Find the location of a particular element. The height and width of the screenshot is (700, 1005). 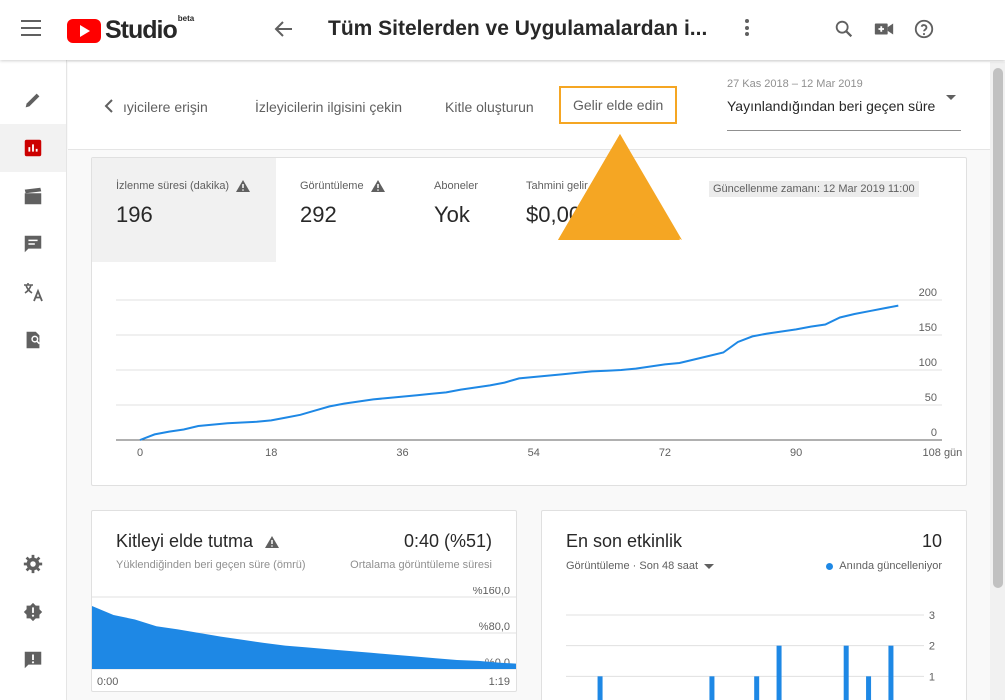

live-status-label: Anında güncelleniyor is located at coordinates (890, 566).